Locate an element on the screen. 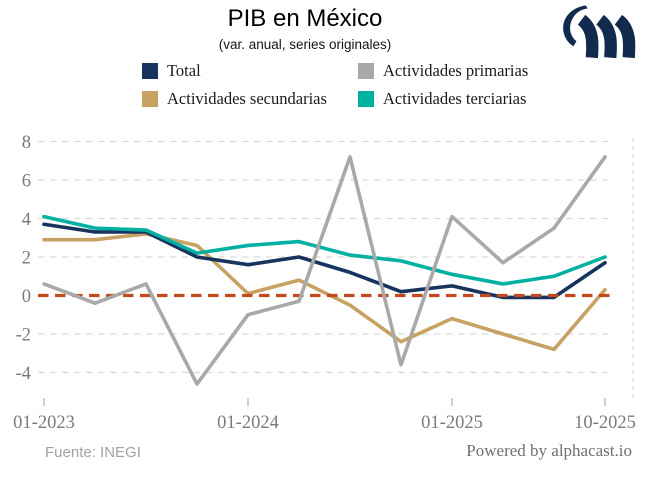 The image size is (648, 479). x-tick-label-01-2025: 01-2025 is located at coordinates (452, 423).